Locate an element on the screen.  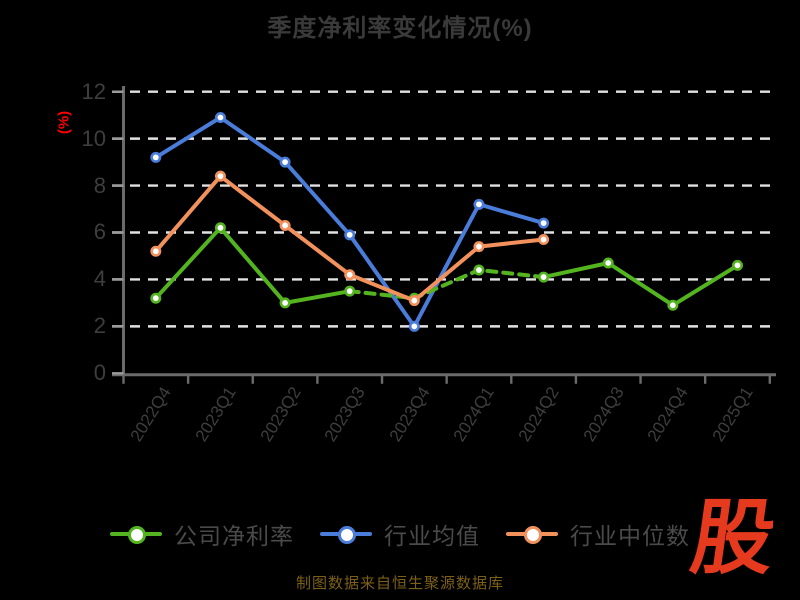
legend-item-公司净利率: 公司净利率 is located at coordinates (202, 534).